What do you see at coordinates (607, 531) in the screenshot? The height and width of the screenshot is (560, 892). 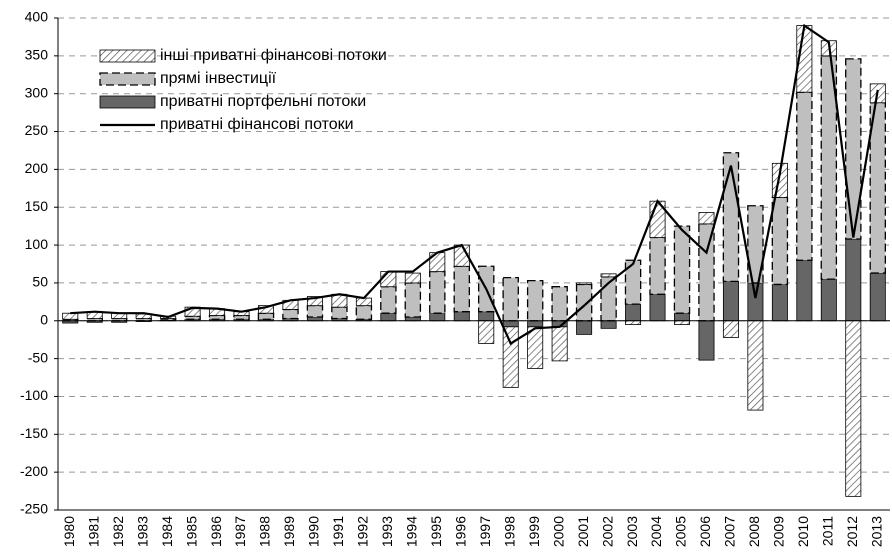 I see `x-tick-label: 2002` at bounding box center [607, 531].